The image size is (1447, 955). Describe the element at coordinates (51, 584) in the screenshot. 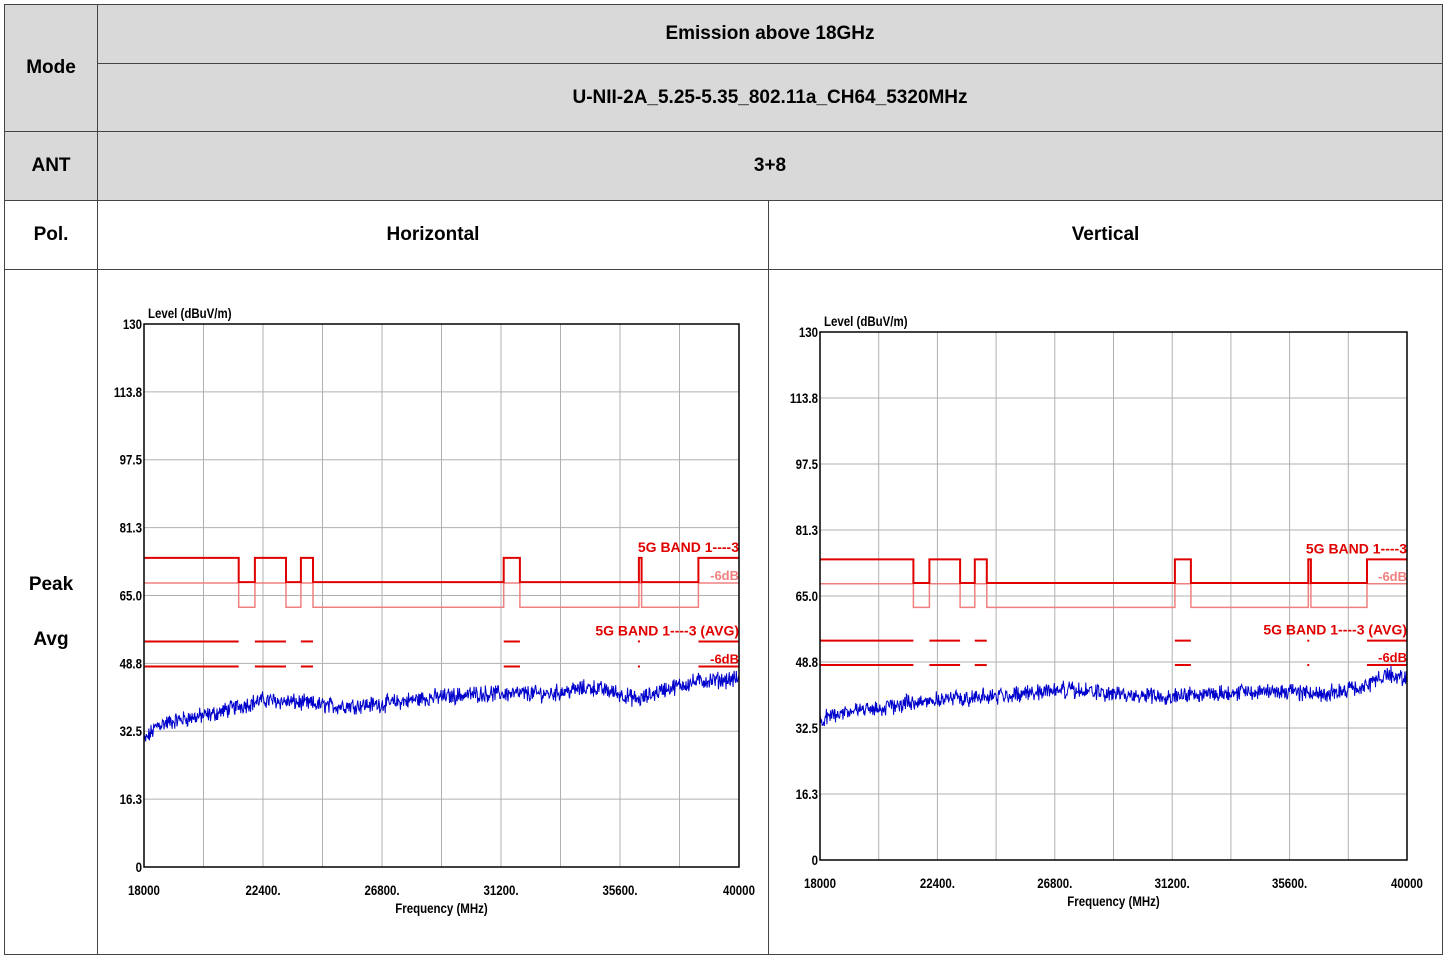

I see `peak-label: Peak` at that location.